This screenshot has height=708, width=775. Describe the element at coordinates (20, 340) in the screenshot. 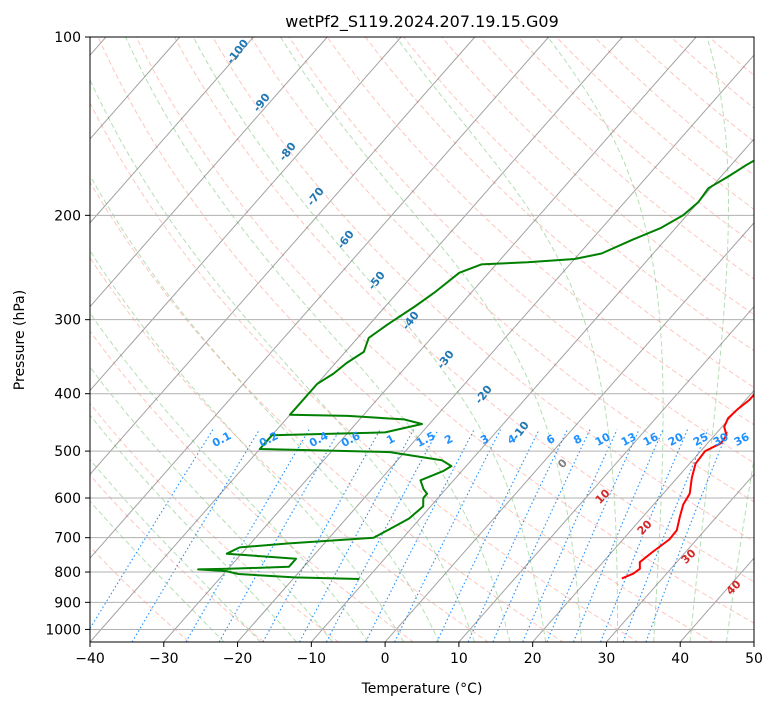

I see `y-axis-label: Pressure (hPa)` at that location.